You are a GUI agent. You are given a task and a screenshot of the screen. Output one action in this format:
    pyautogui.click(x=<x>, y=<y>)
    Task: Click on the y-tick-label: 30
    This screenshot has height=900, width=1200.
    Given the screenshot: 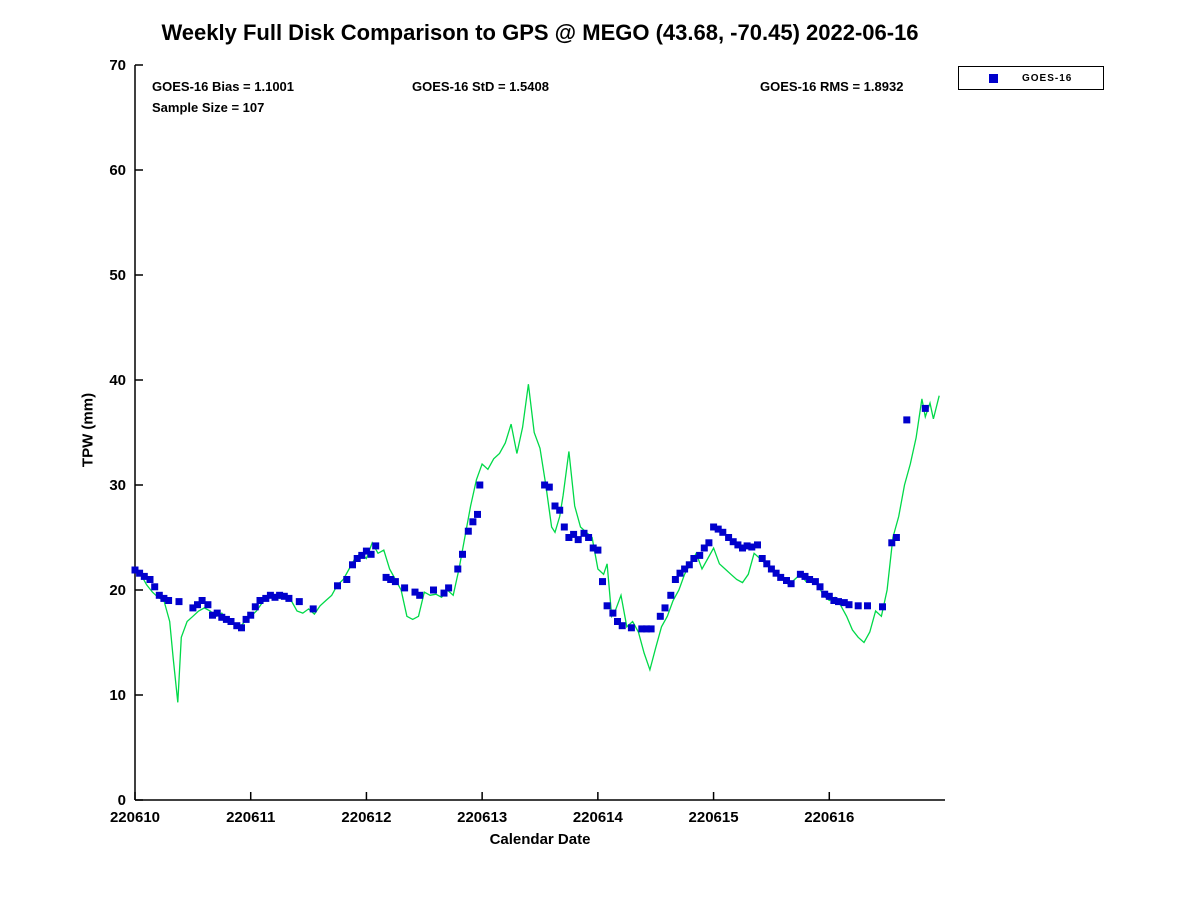 What is the action you would take?
    pyautogui.click(x=117, y=485)
    